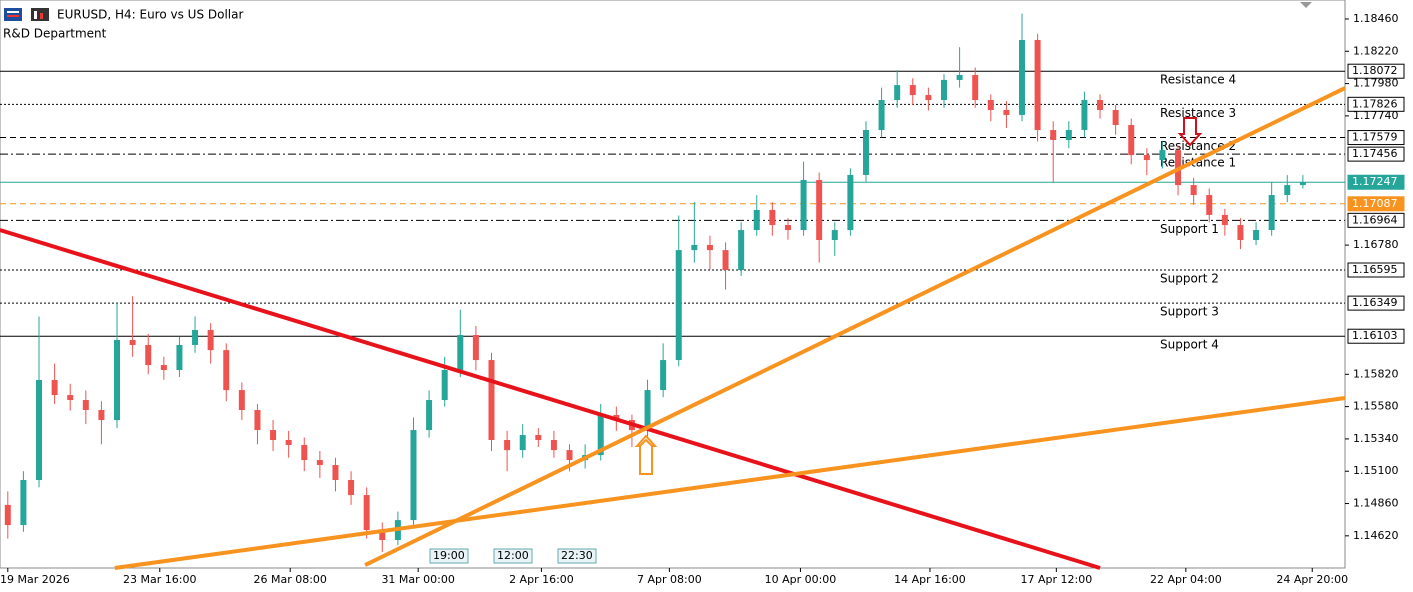  Describe the element at coordinates (1189, 279) in the screenshot. I see `level-name: Support 2` at that location.